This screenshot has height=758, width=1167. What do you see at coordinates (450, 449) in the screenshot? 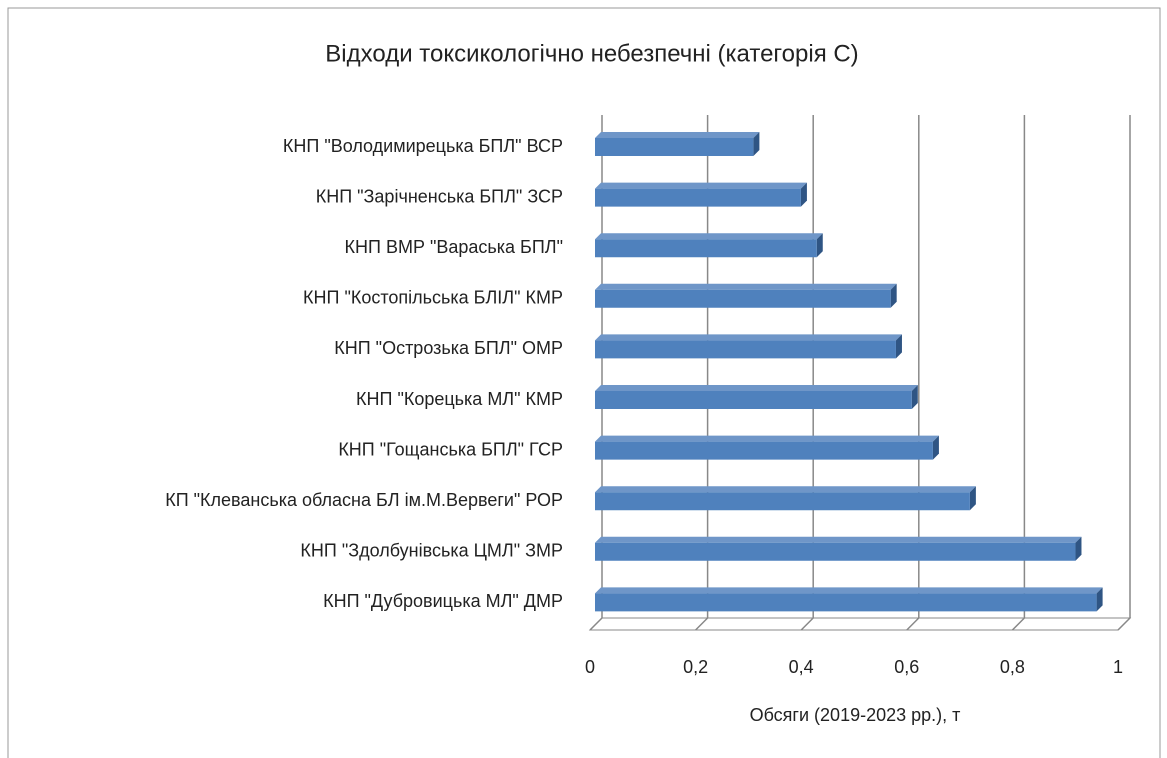
I see `y-tick-label: КНП "Гощанська БПЛ" ГСР` at bounding box center [450, 449].